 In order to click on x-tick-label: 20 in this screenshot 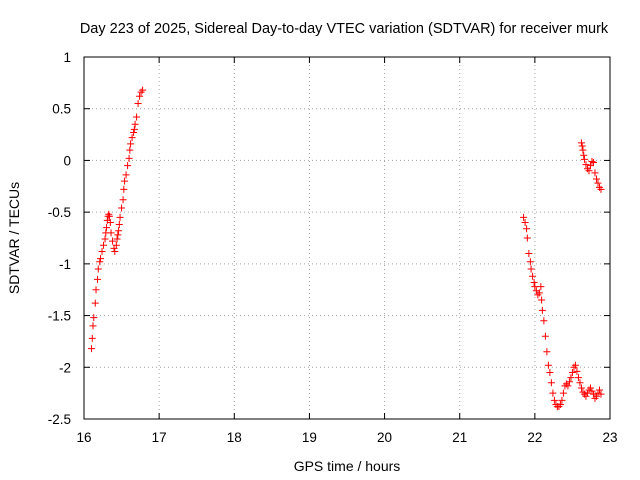, I will do `click(384, 437)`.